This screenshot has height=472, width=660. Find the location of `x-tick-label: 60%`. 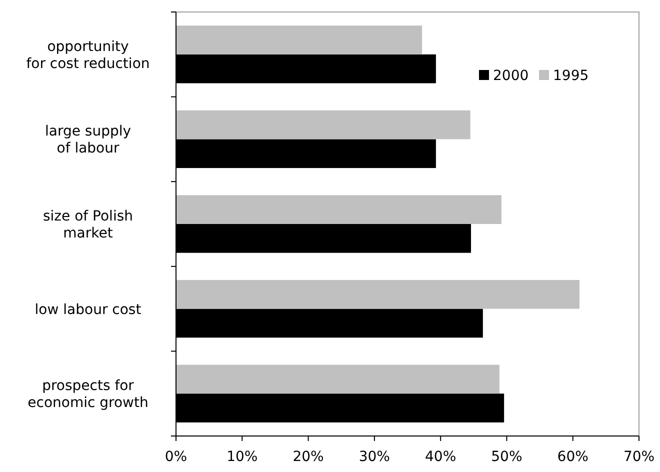

x-tick-label: 60% is located at coordinates (572, 457).